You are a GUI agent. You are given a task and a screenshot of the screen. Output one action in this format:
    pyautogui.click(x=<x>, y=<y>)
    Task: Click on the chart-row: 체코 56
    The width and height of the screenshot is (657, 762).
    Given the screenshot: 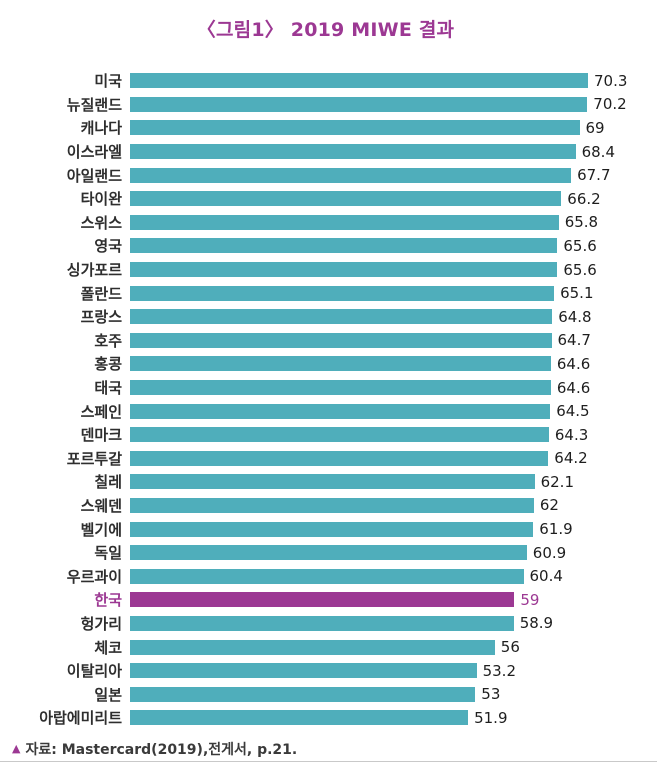 What is the action you would take?
    pyautogui.click(x=325, y=647)
    